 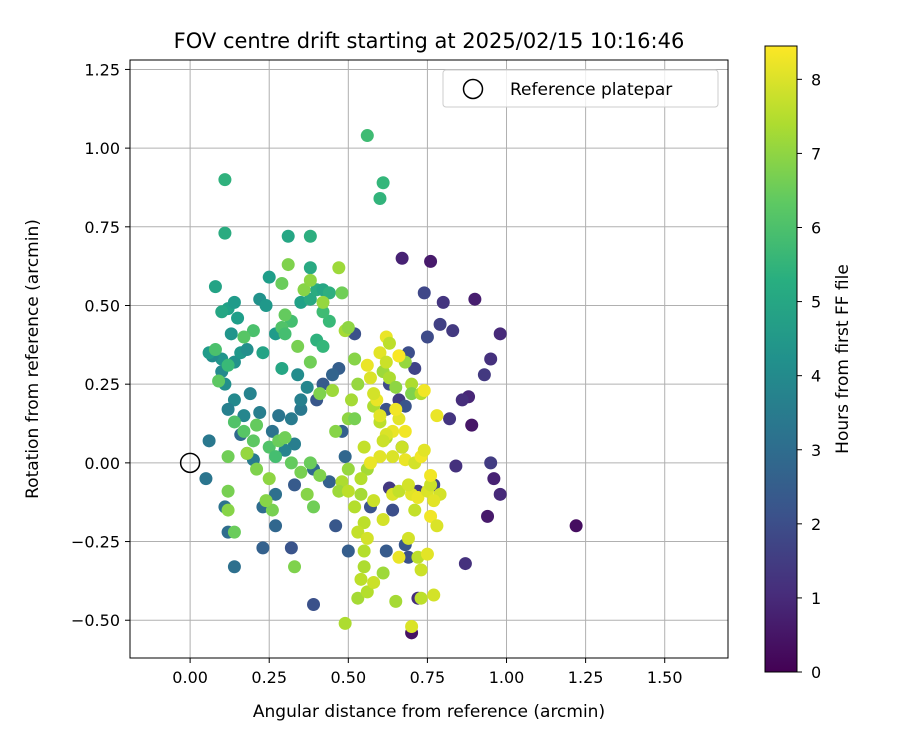 I want to click on x-tick-label: 0.25, so click(x=269, y=677).